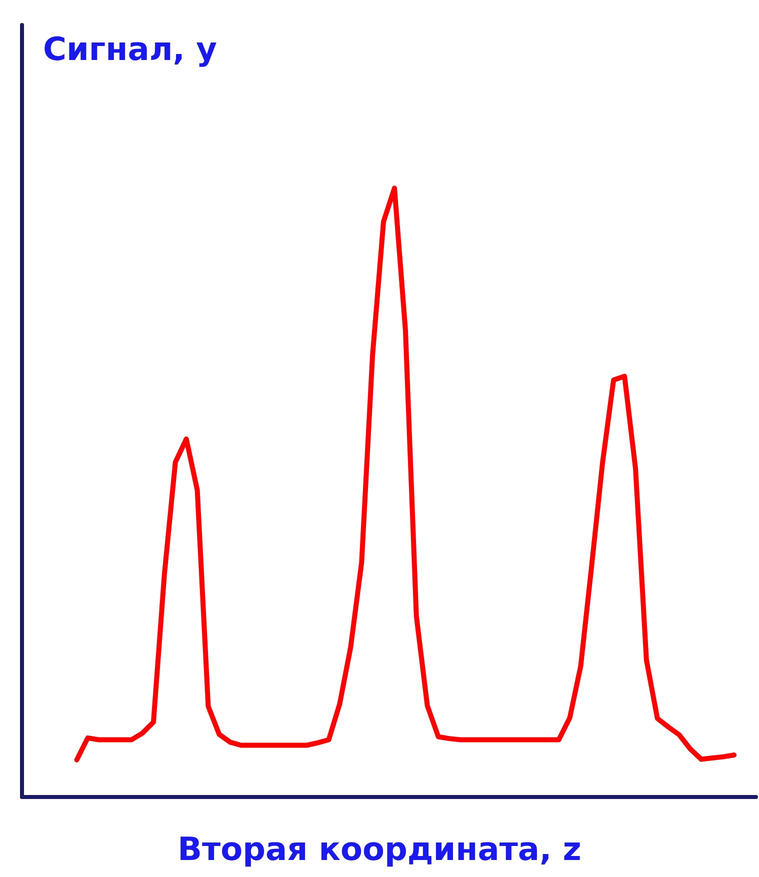 This screenshot has width=759, height=877. I want to click on x-axis-title: Вторая координата, z, so click(380, 849).